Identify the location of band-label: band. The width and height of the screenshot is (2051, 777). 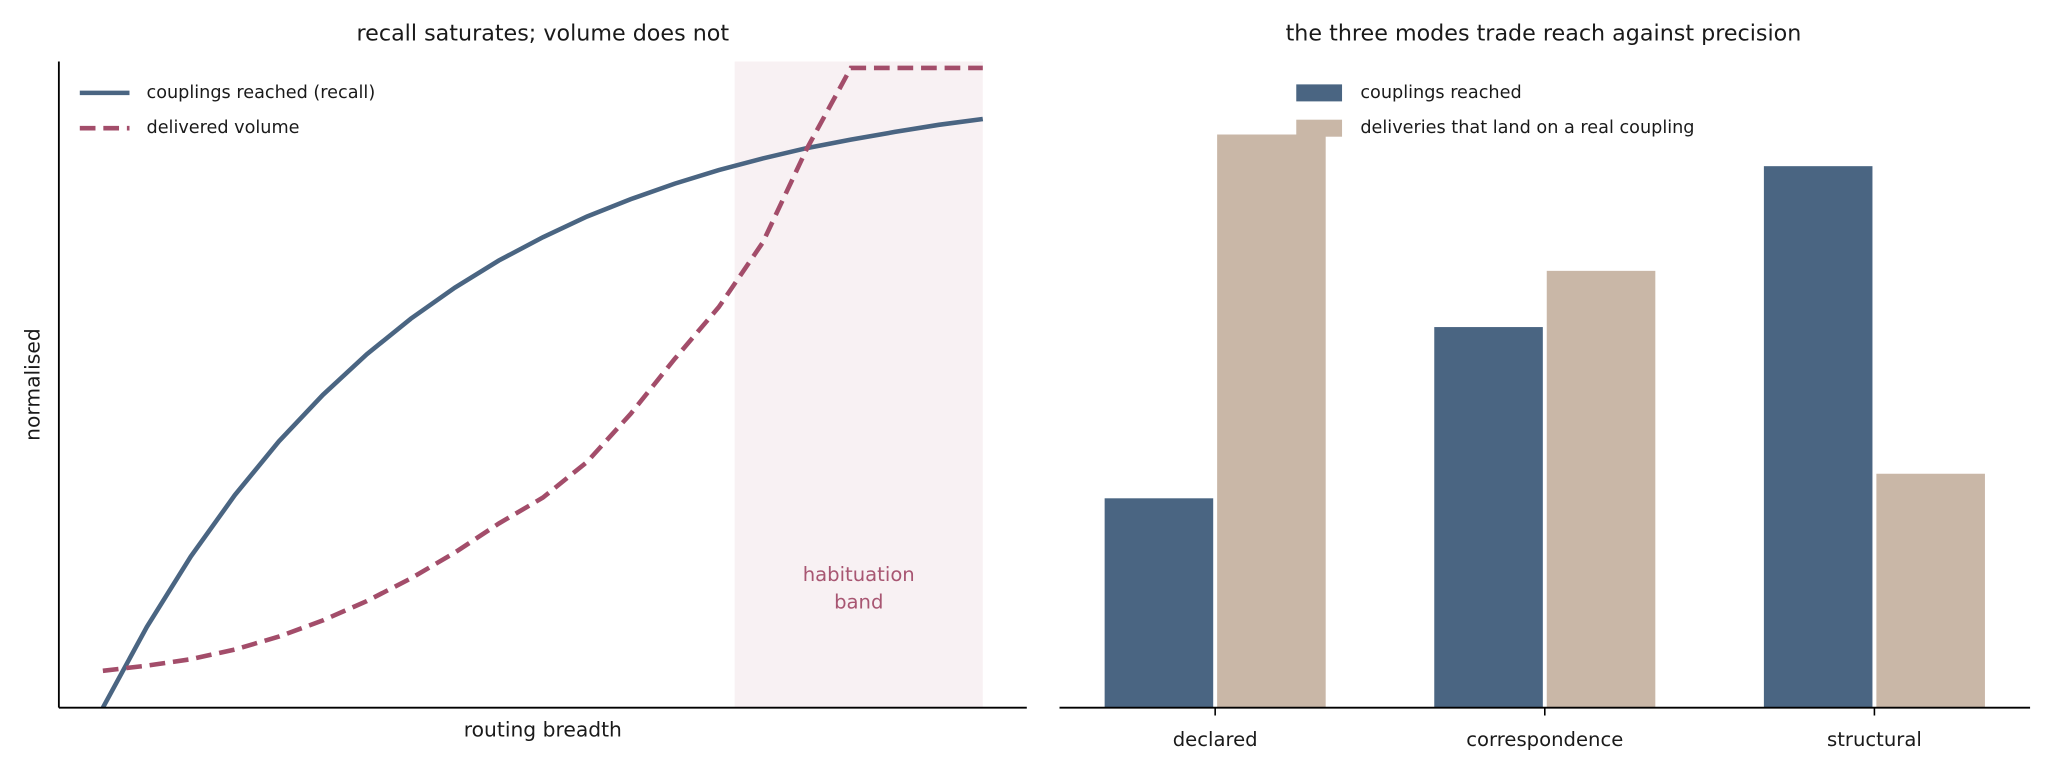
(858, 602).